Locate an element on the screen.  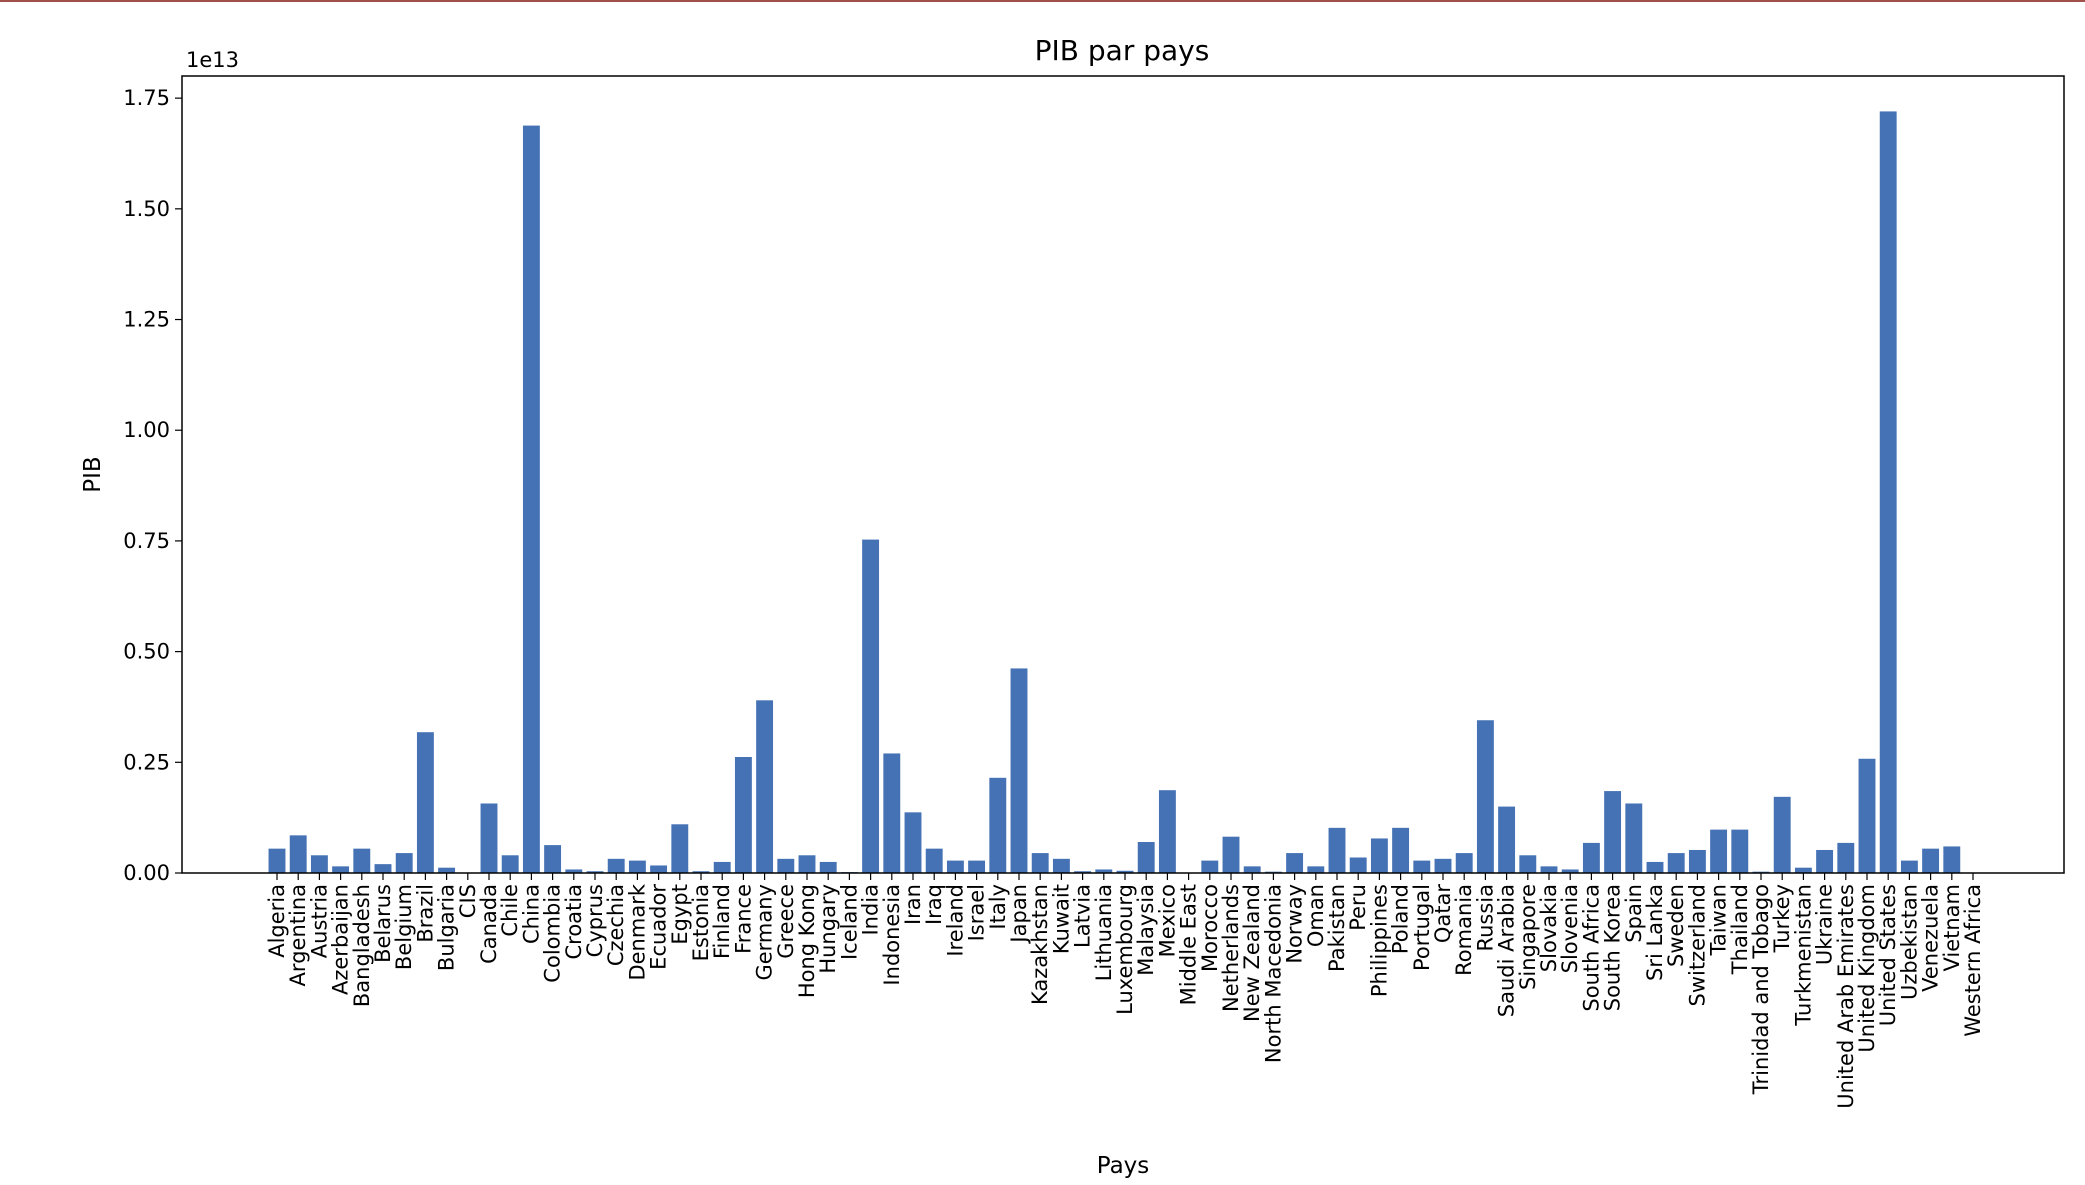
x-tick-label: Iran is located at coordinates (913, 904).